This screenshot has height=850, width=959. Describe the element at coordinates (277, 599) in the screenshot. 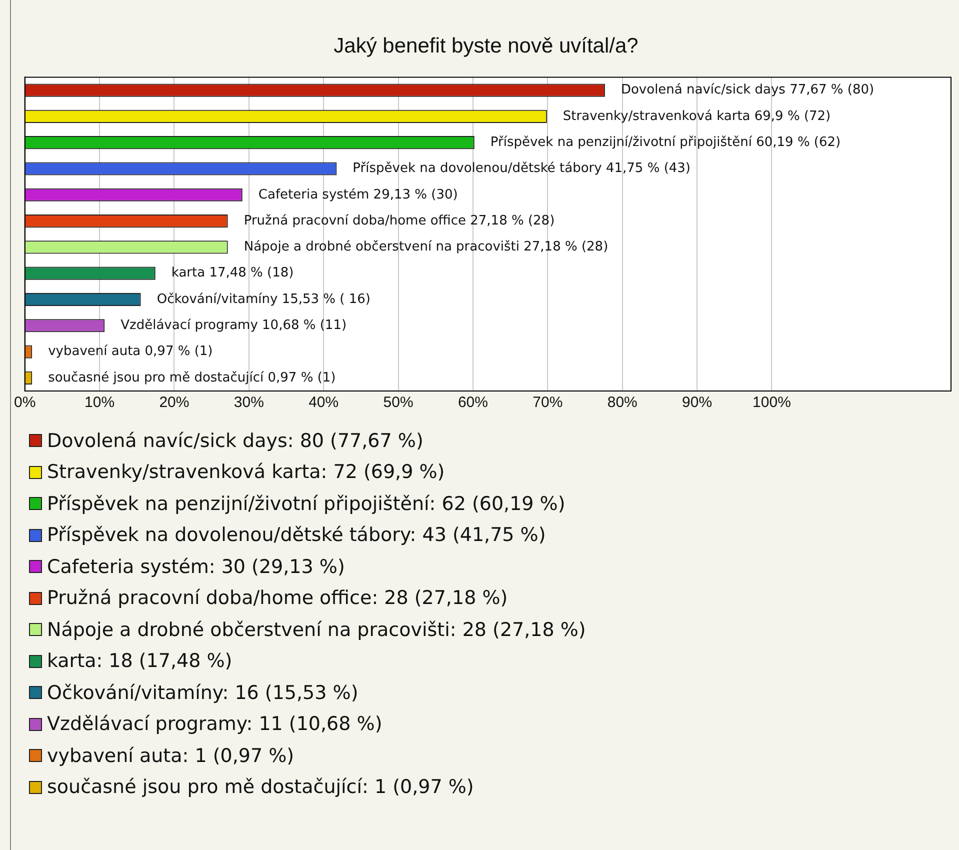

I see `text: Pružná pracovní doba/home office: 28 (27,18 %)` at that location.